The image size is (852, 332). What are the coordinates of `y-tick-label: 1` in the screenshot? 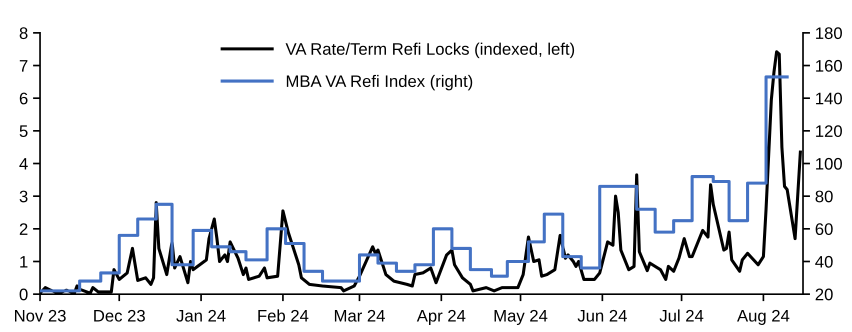 It's located at (24, 262).